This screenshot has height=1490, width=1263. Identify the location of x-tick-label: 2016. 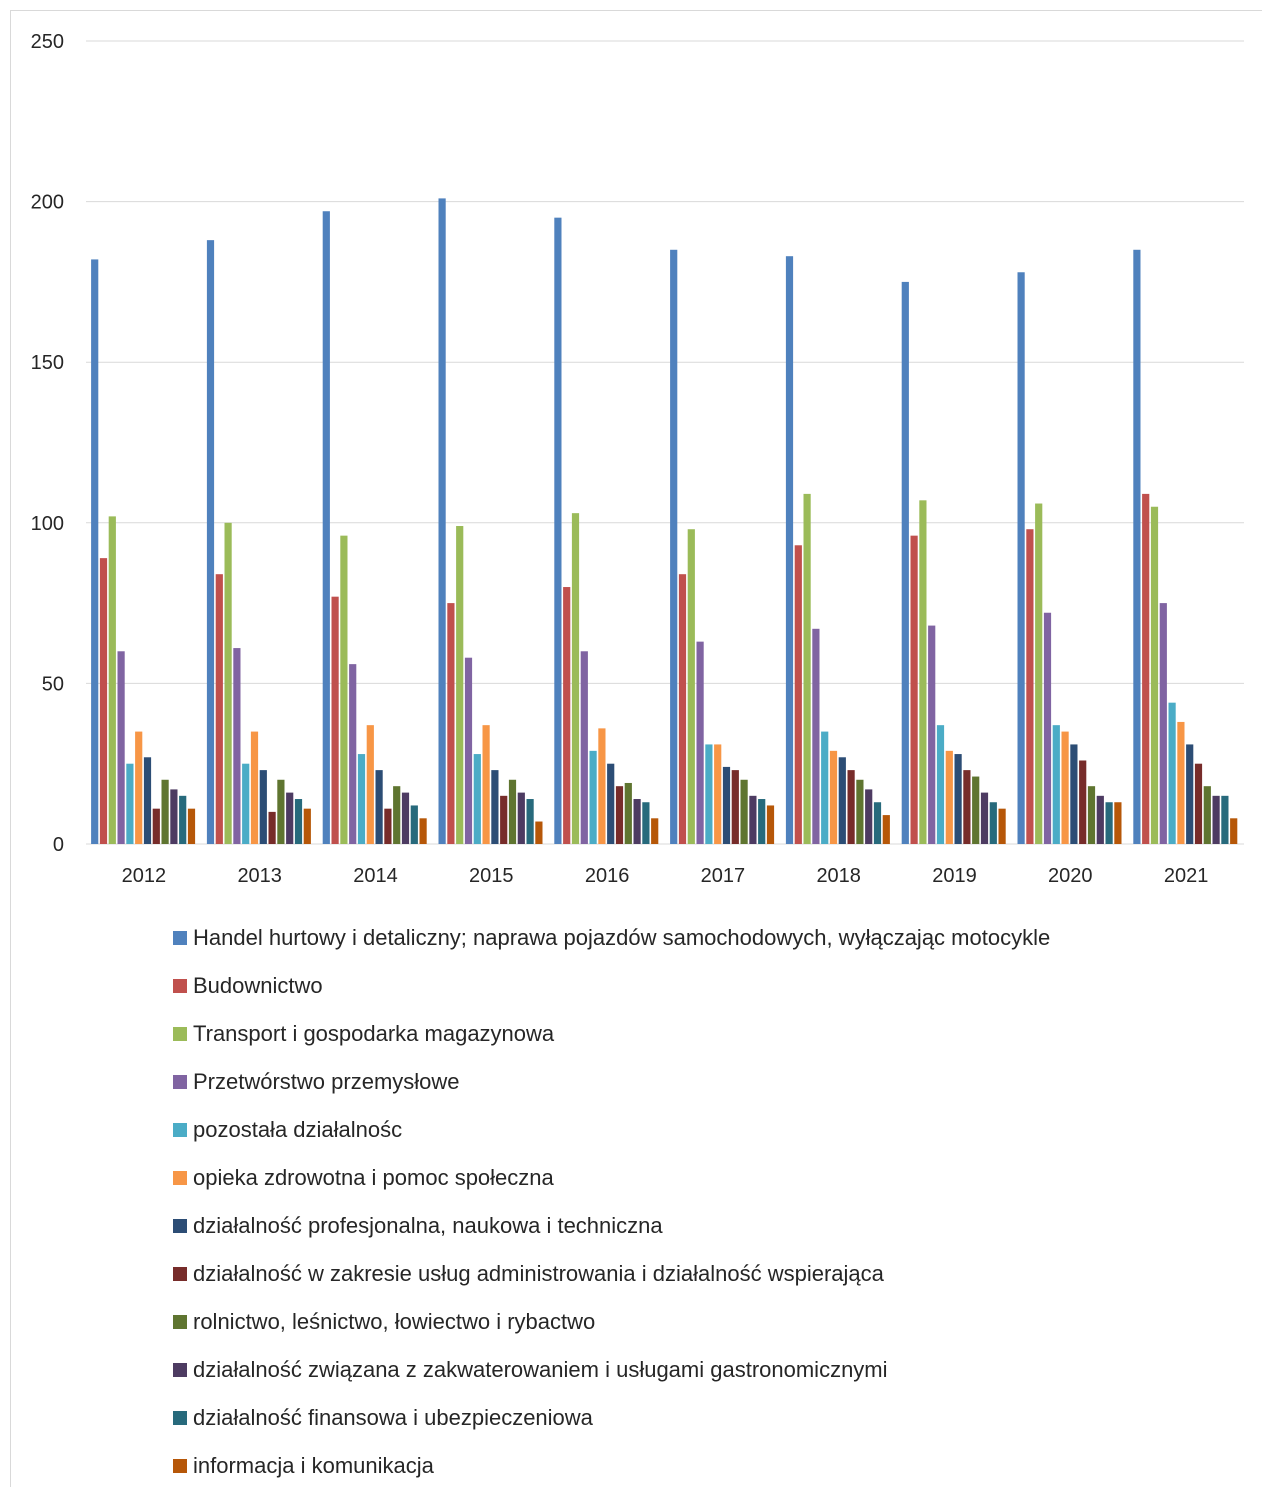
(607, 876).